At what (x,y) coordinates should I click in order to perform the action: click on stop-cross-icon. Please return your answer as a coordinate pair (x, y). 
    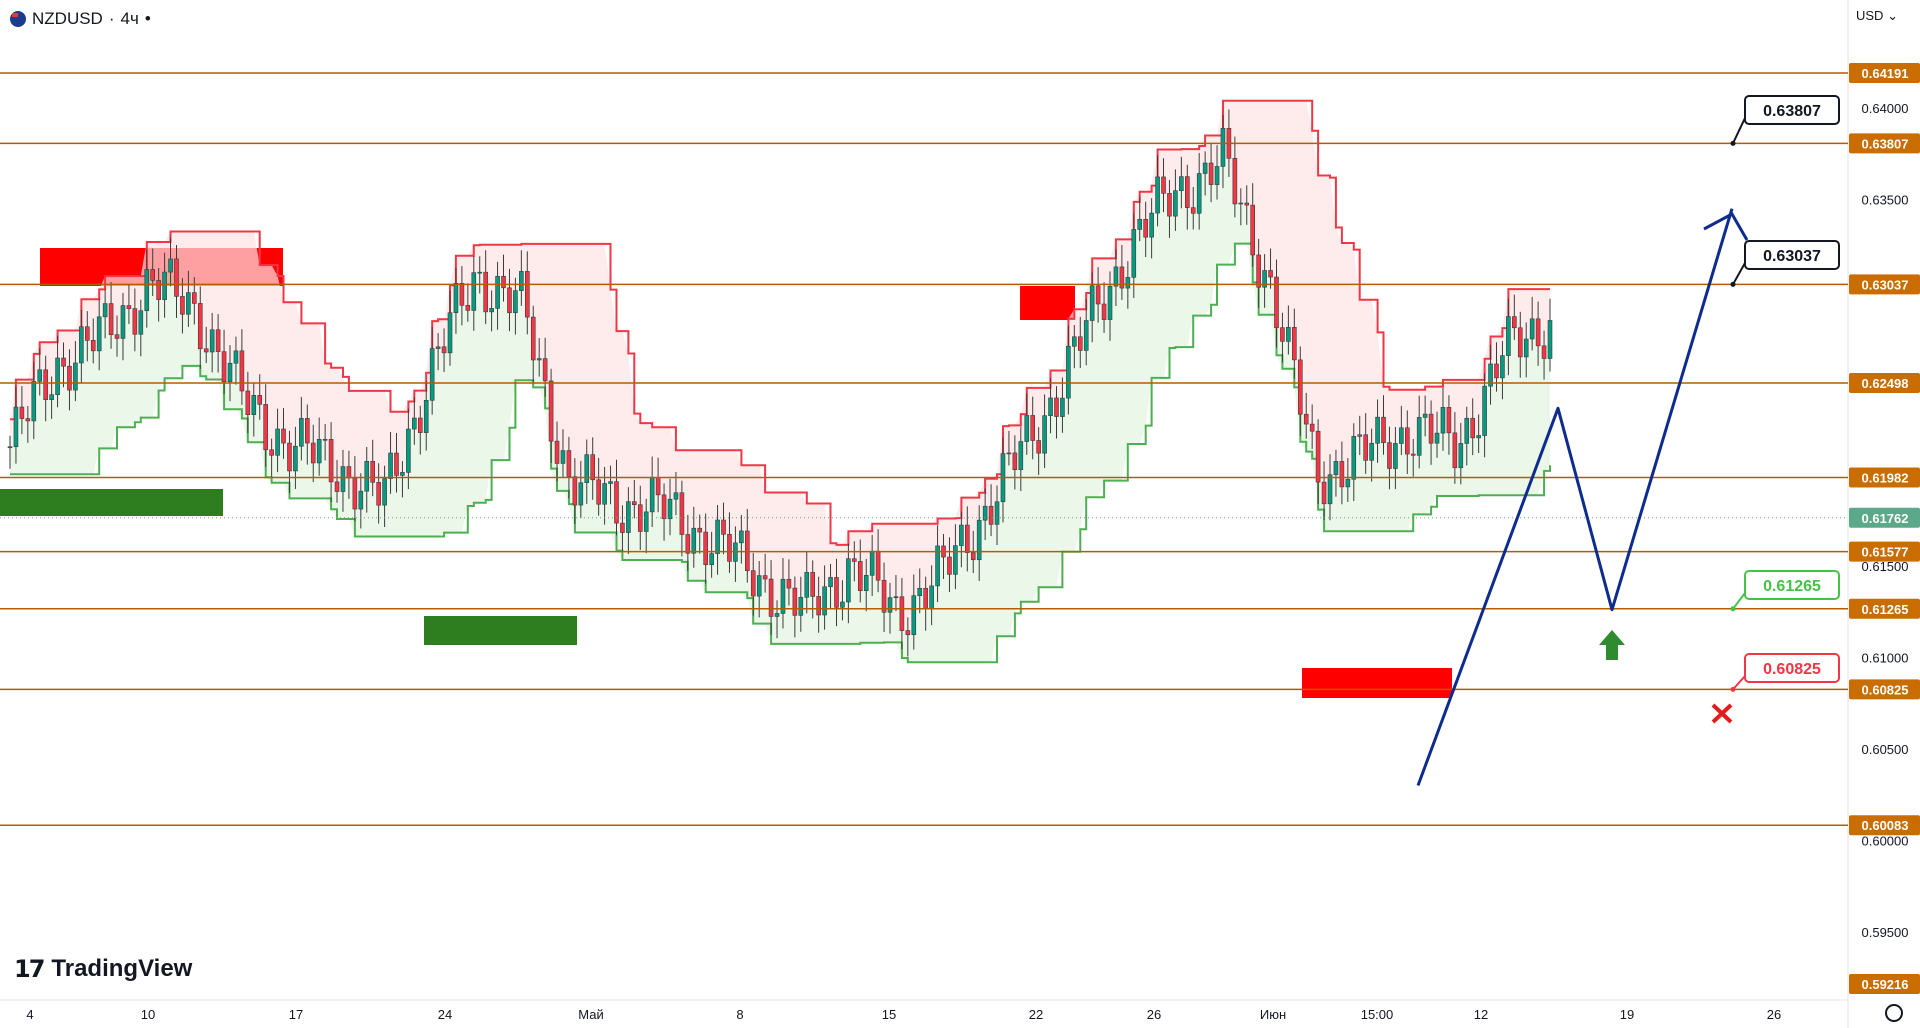
    Looking at the image, I should click on (1722, 713).